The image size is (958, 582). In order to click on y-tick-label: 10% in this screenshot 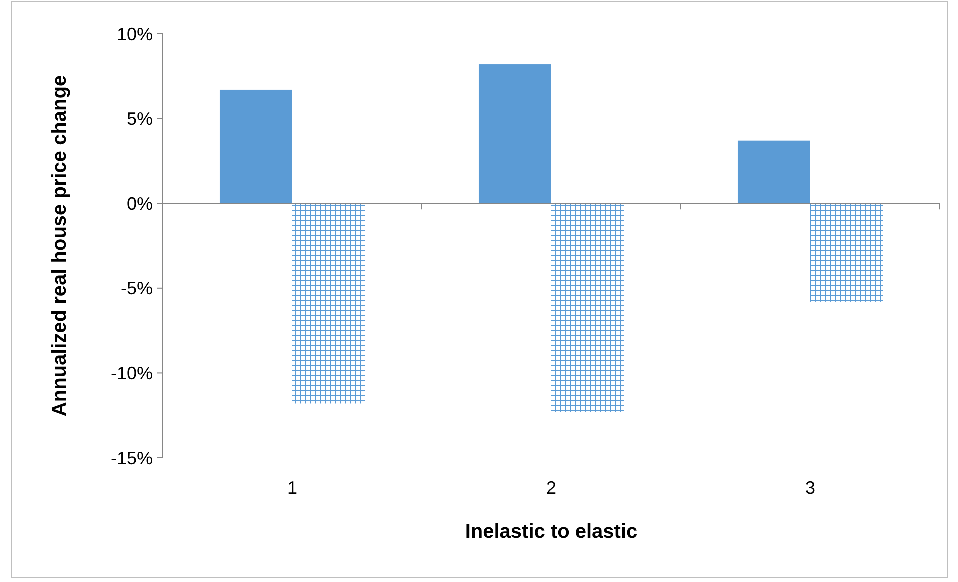, I will do `click(134, 34)`.